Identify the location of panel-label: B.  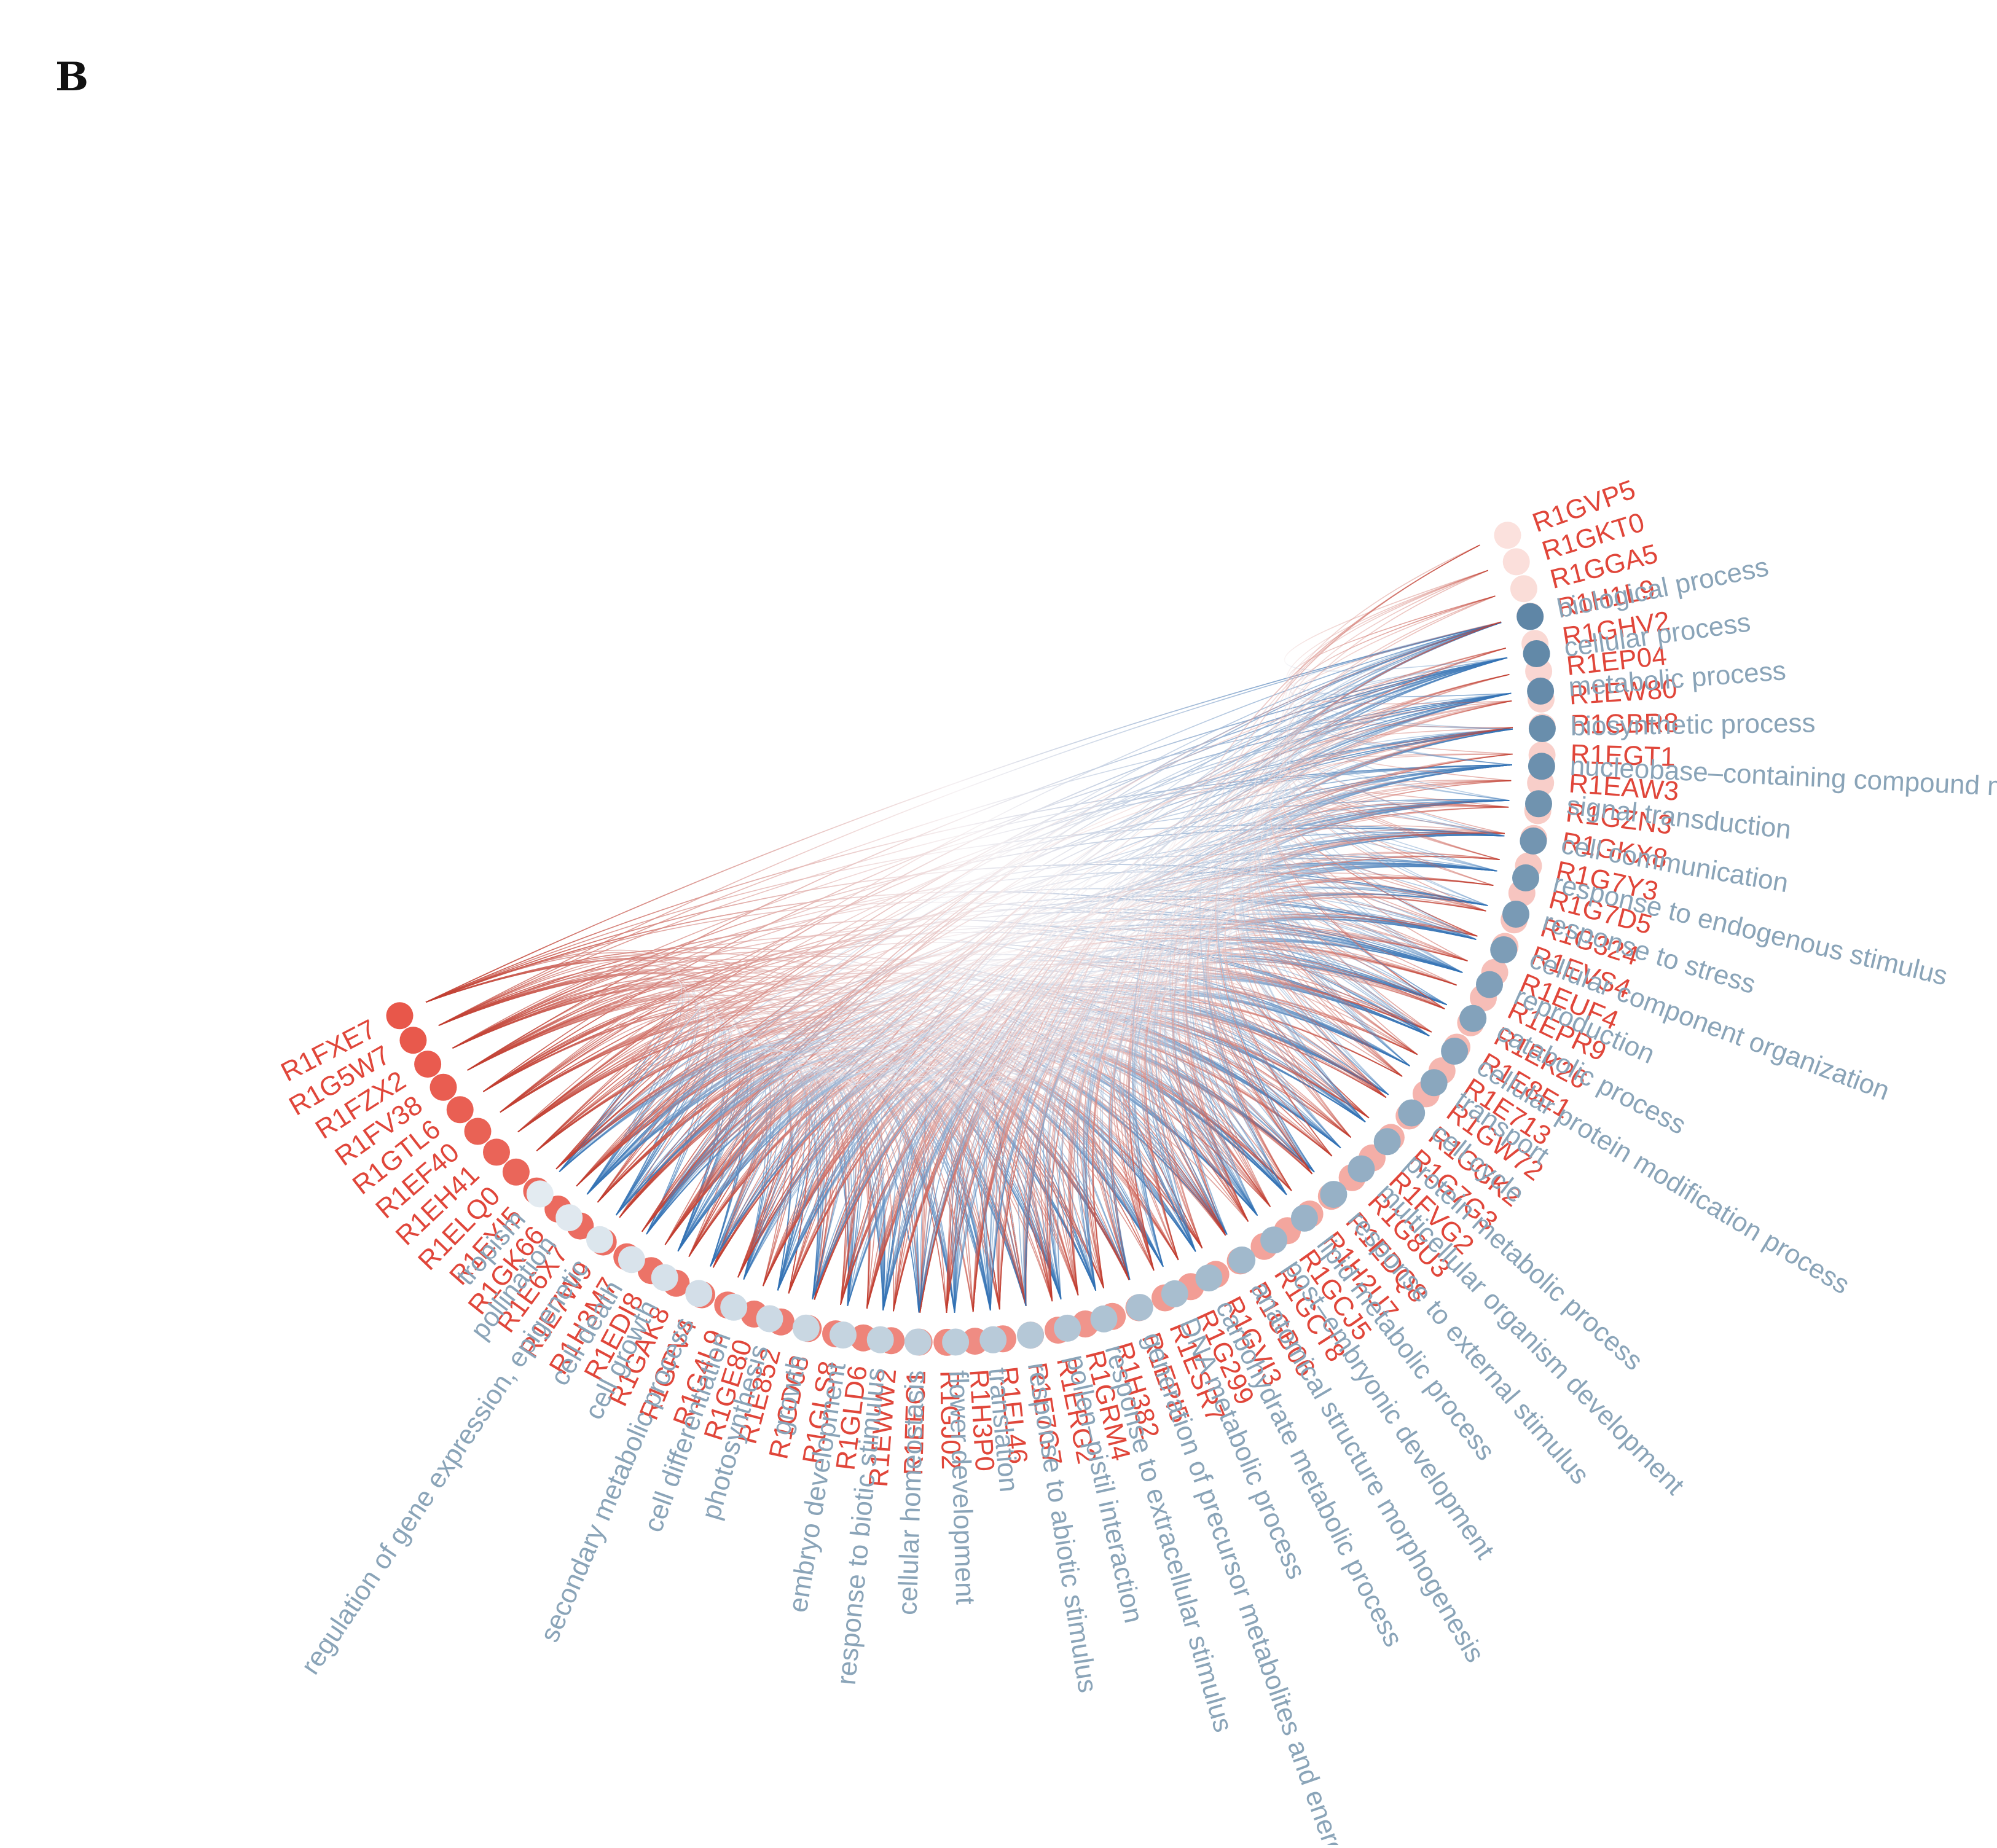
(72, 77).